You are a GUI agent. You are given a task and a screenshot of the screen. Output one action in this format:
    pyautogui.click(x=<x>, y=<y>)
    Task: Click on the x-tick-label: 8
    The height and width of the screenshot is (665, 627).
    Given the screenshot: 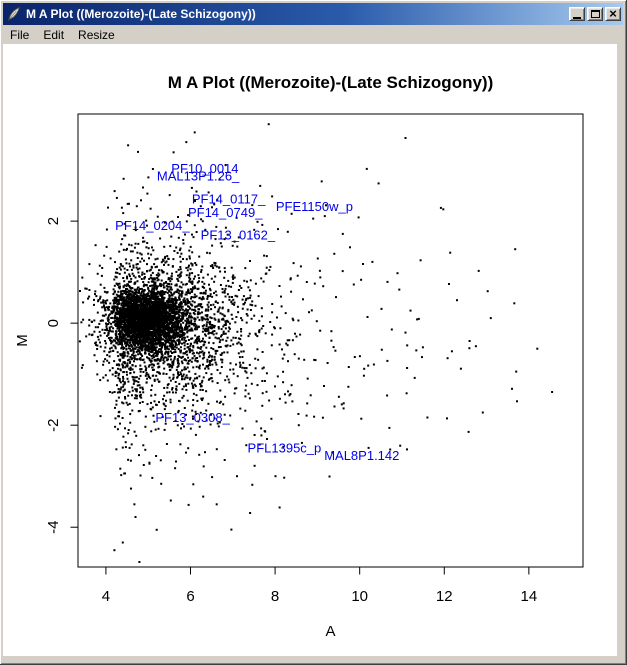 What is the action you would take?
    pyautogui.click(x=275, y=596)
    